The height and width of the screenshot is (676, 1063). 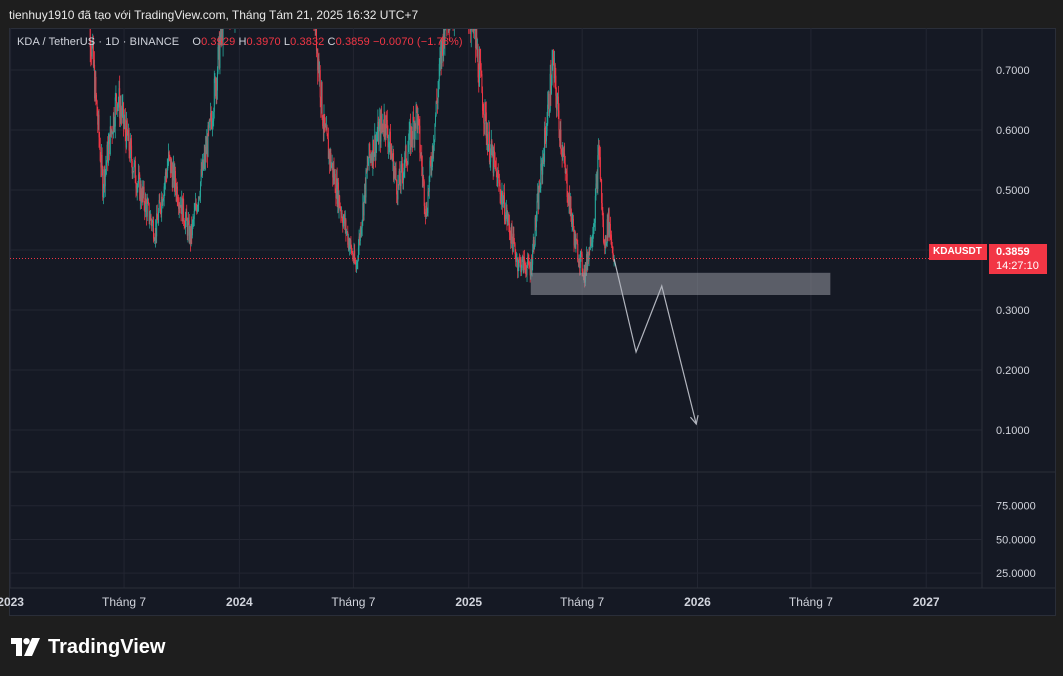 I want to click on projection-arrowhead, so click(x=694, y=420).